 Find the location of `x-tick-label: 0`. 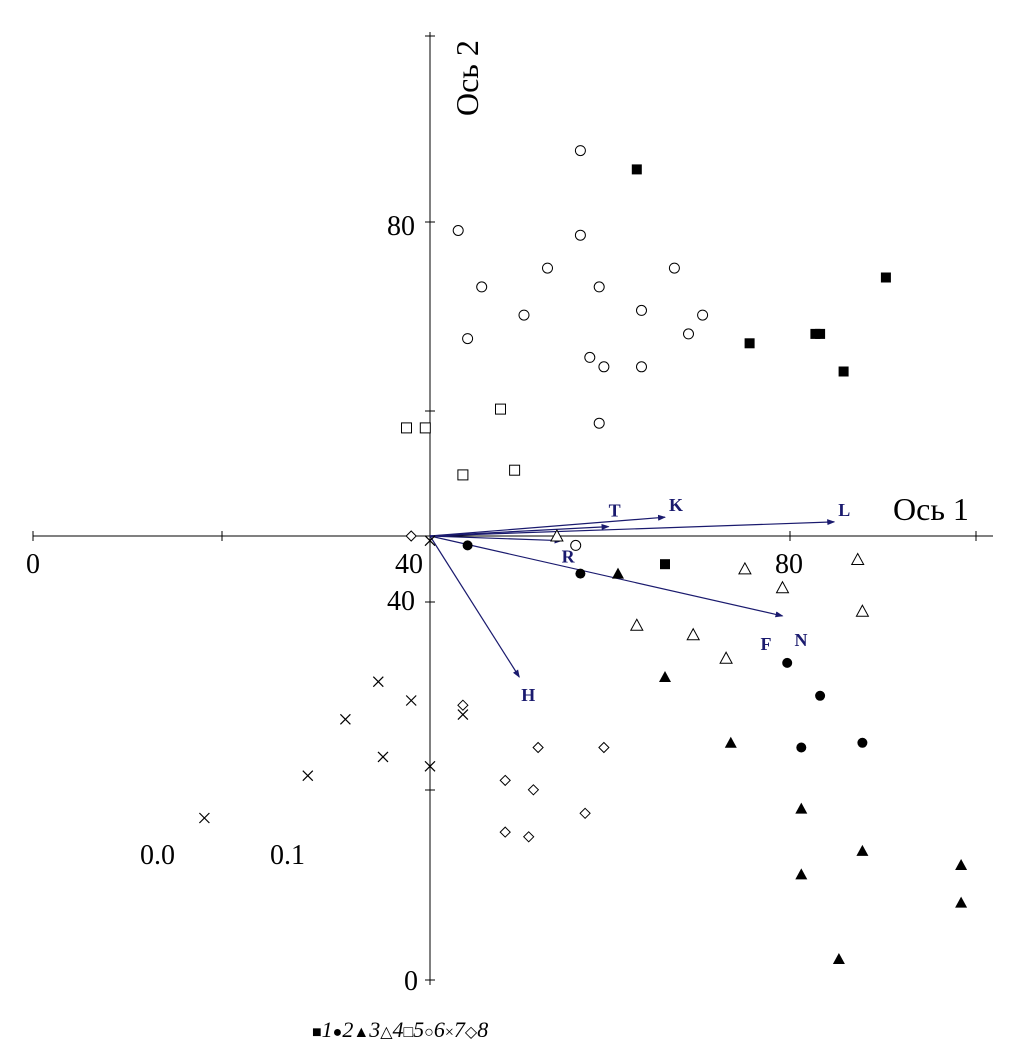

x-tick-label: 0 is located at coordinates (33, 564).